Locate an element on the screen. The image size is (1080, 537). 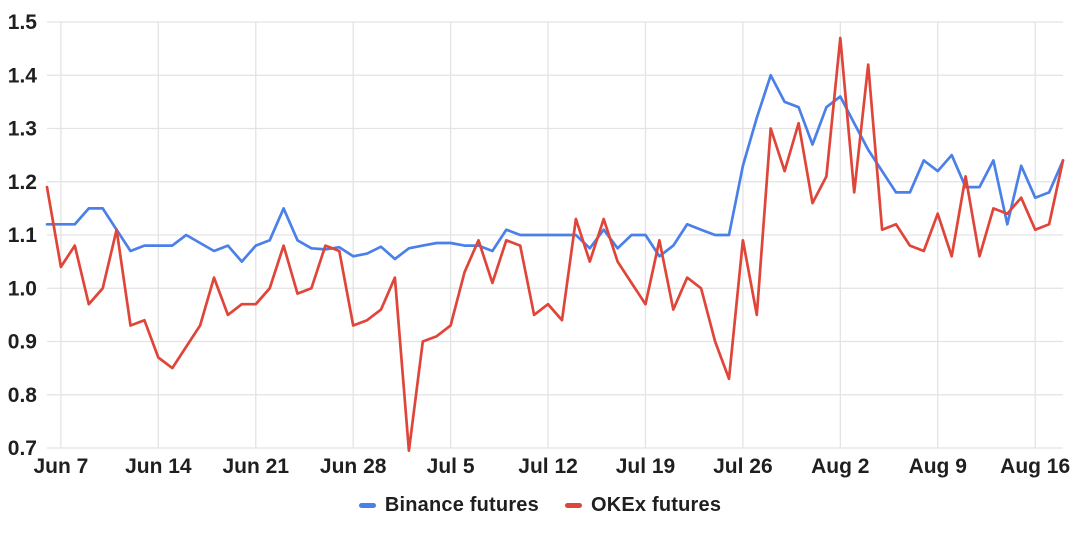
x-axis-tick-label: Jun 14 is located at coordinates (158, 466).